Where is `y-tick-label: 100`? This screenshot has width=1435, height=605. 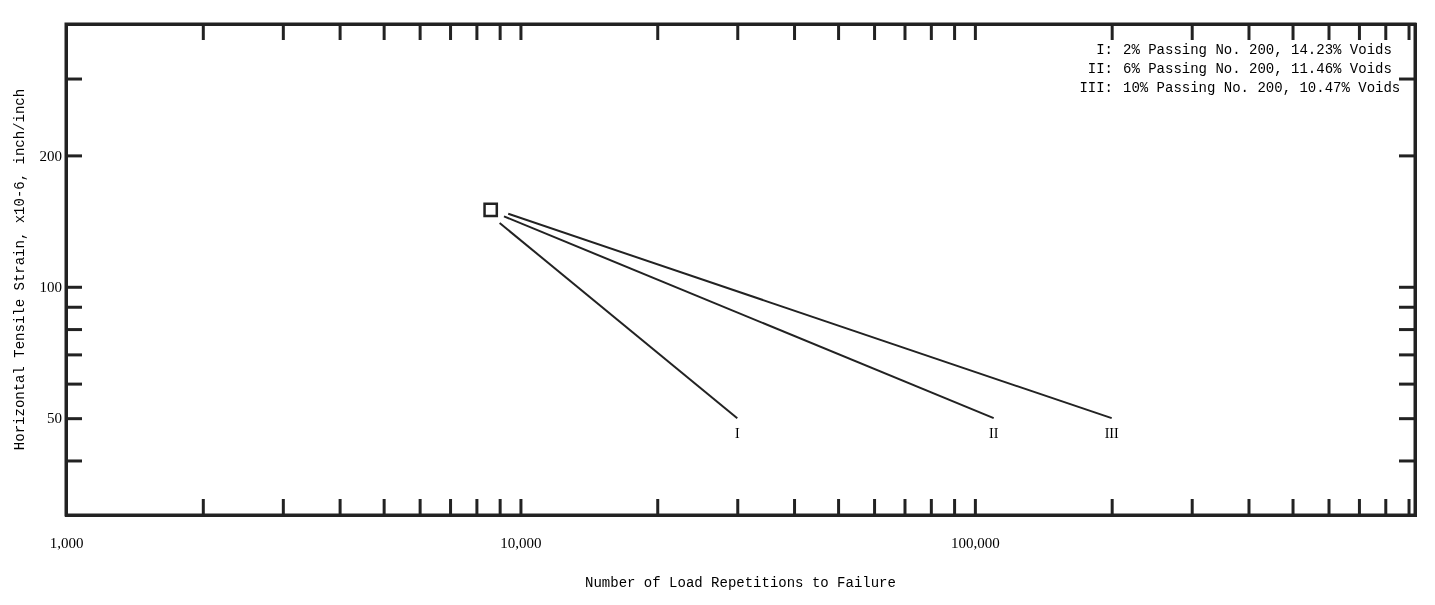
y-tick-label: 100 is located at coordinates (50, 287).